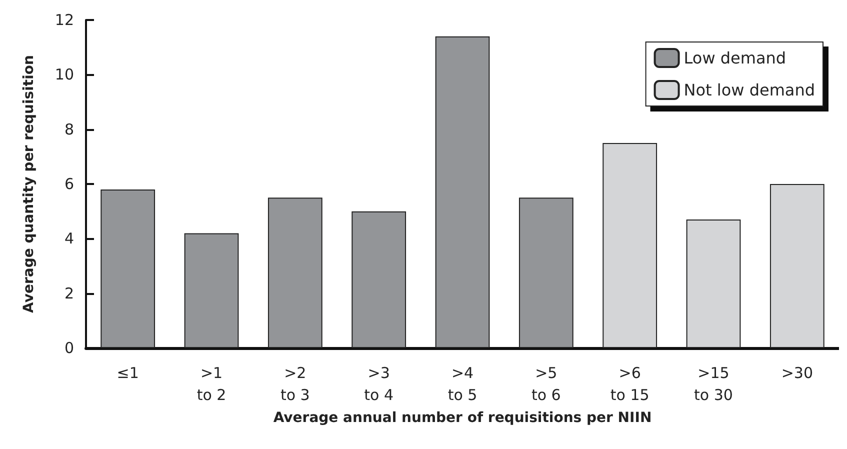  Describe the element at coordinates (462, 418) in the screenshot. I see `x-axis-title: Average annual number of requisitions per NIIN` at that location.